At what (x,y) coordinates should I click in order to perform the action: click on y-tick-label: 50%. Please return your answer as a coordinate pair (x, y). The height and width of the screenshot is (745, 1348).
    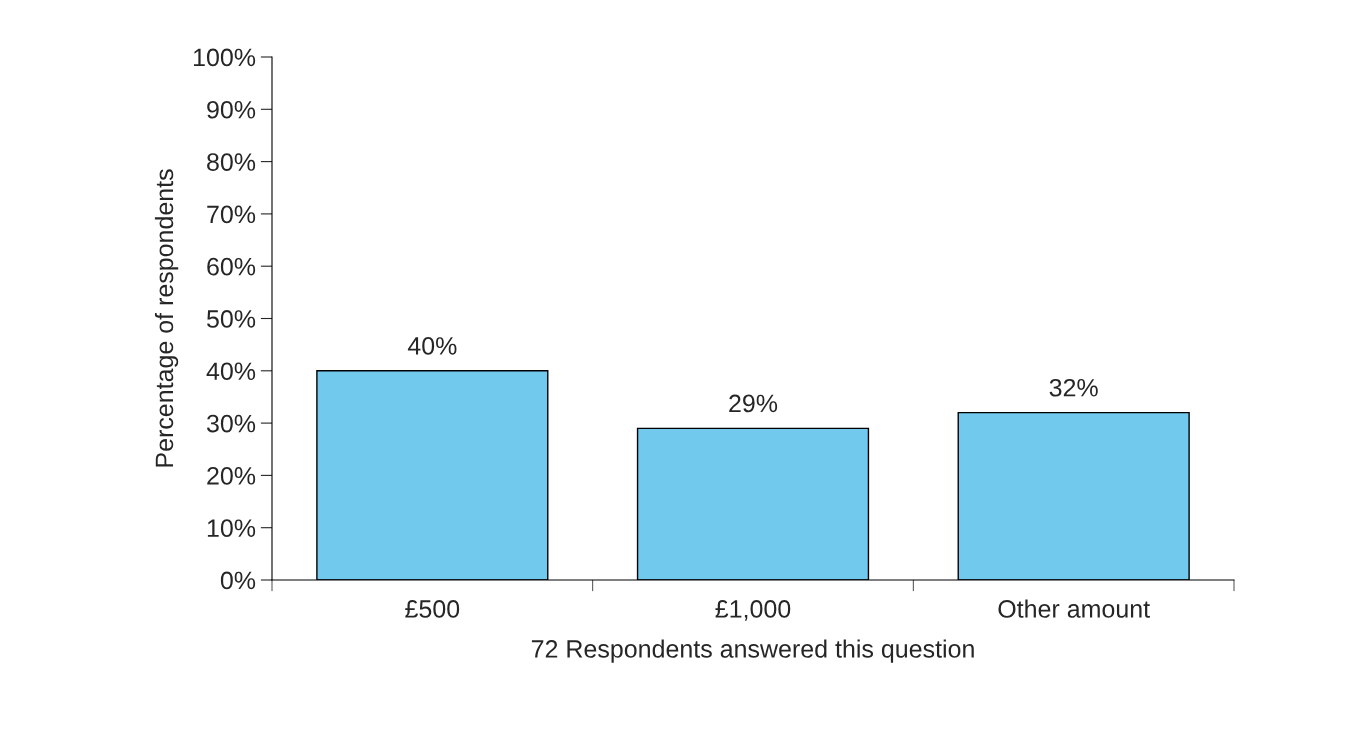
    Looking at the image, I should click on (231, 319).